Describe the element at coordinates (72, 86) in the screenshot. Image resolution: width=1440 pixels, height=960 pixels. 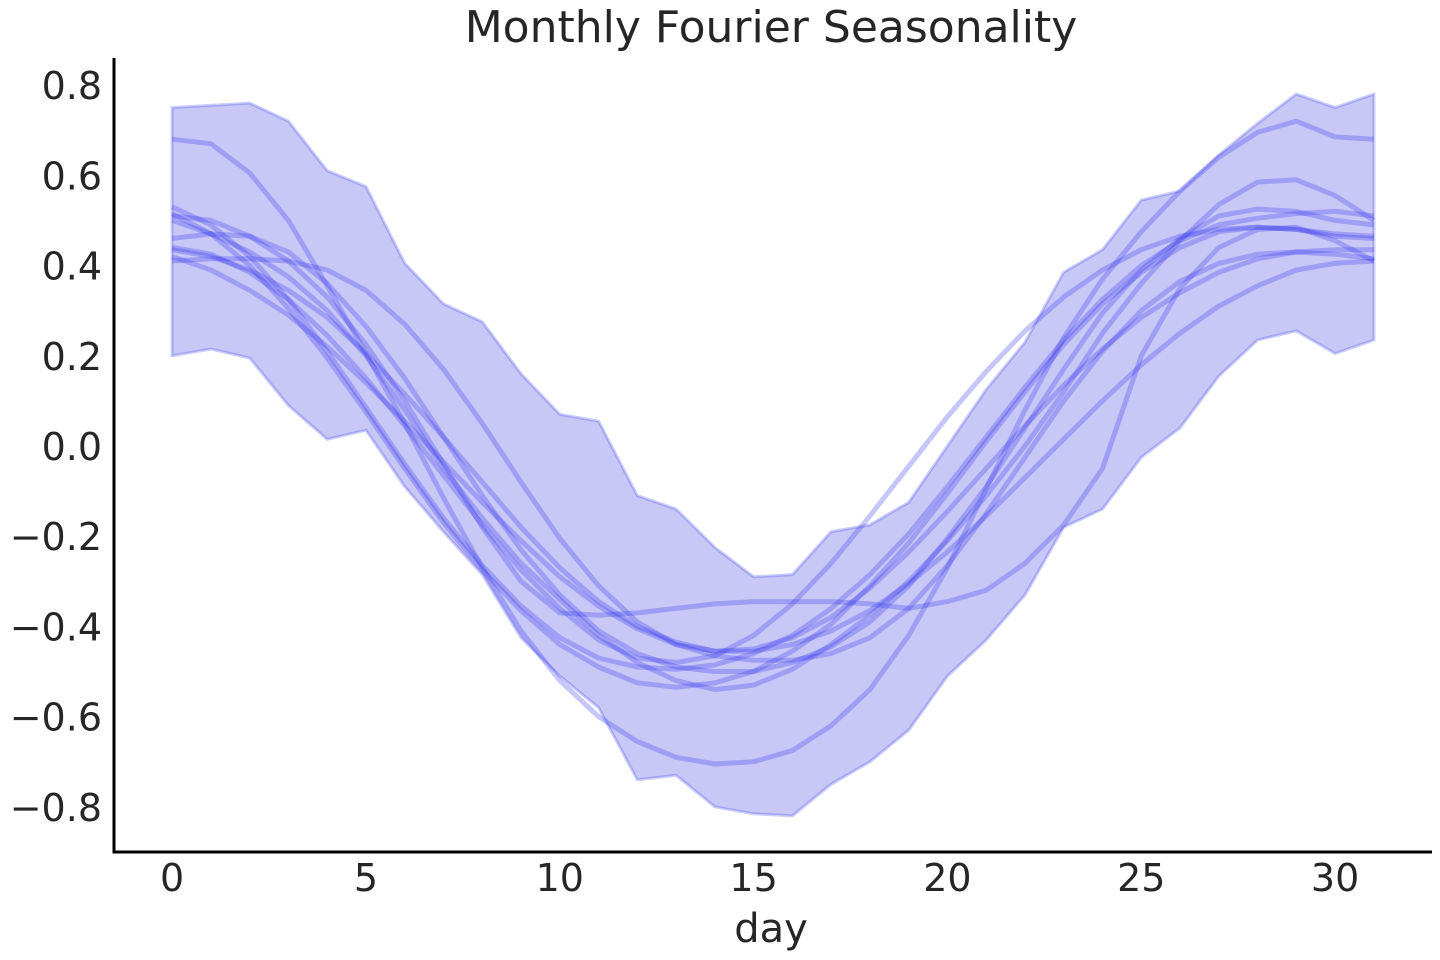
I see `y-tick-label: 0.8` at that location.